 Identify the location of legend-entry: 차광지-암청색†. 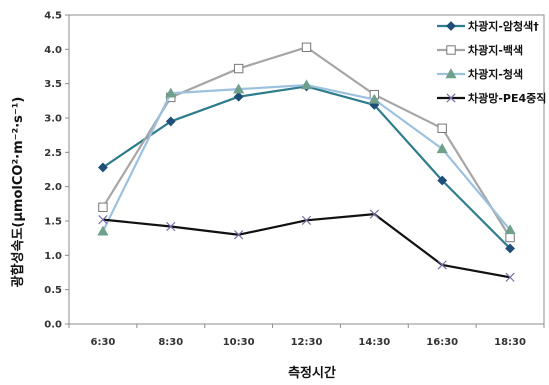
(488, 26).